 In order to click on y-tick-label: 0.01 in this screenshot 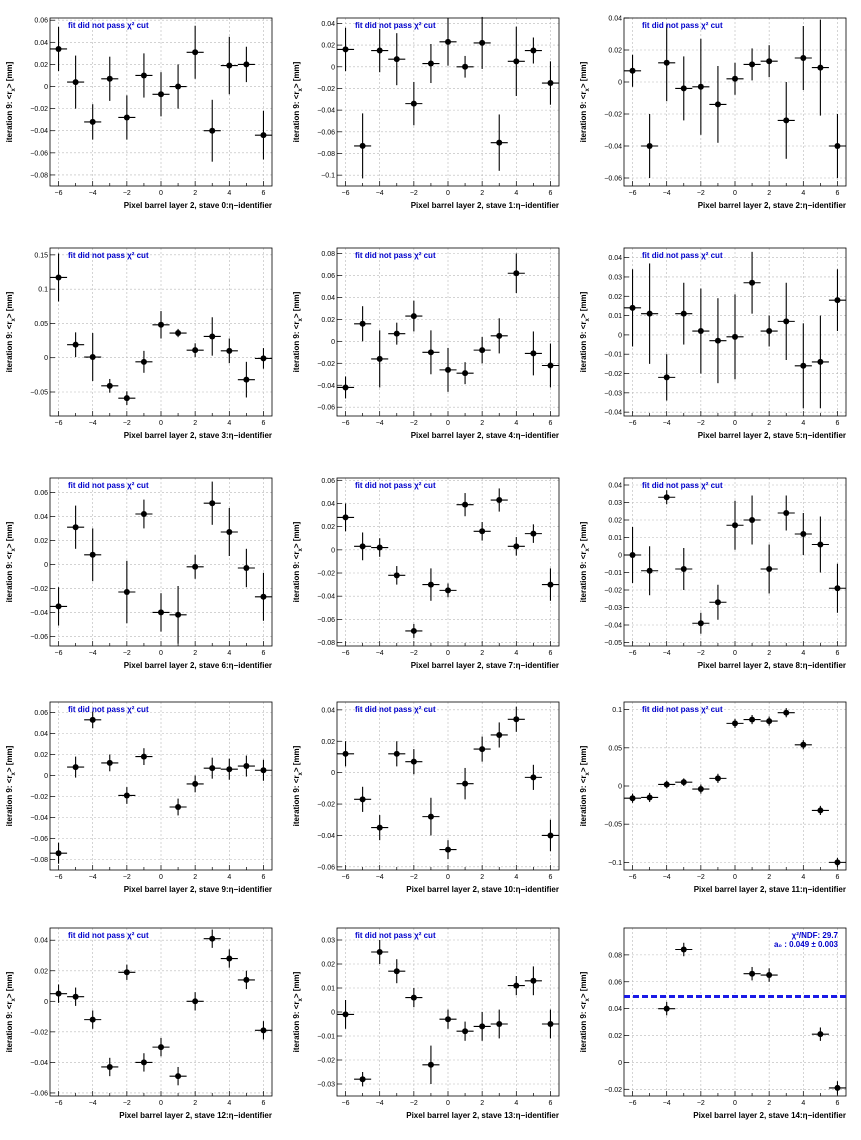, I will do `click(328, 989)`.